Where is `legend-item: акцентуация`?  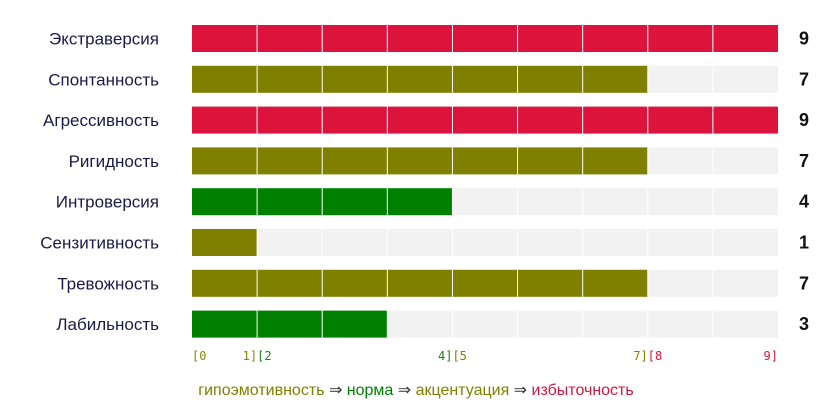
legend-item: акцентуация is located at coordinates (463, 390).